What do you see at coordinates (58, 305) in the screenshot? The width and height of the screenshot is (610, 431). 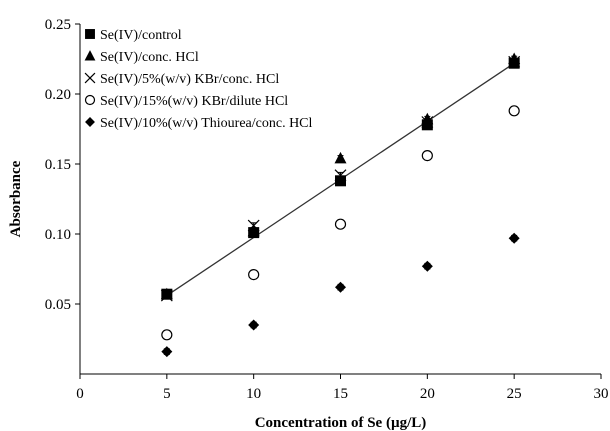 I see `y-tick-label: 0.05` at bounding box center [58, 305].